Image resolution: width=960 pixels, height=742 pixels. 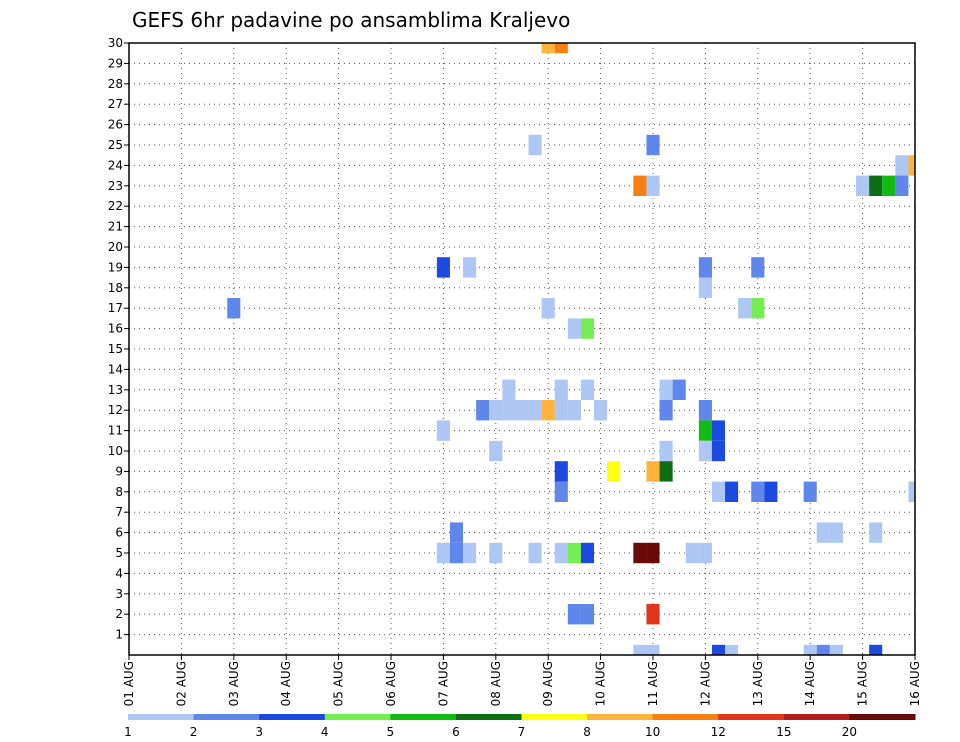 What do you see at coordinates (115, 63) in the screenshot?
I see `y-tick-label: 29` at bounding box center [115, 63].